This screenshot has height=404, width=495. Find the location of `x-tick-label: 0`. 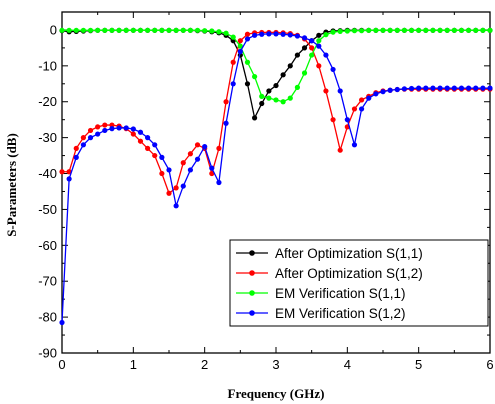

x-tick-label: 0 is located at coordinates (61, 364).